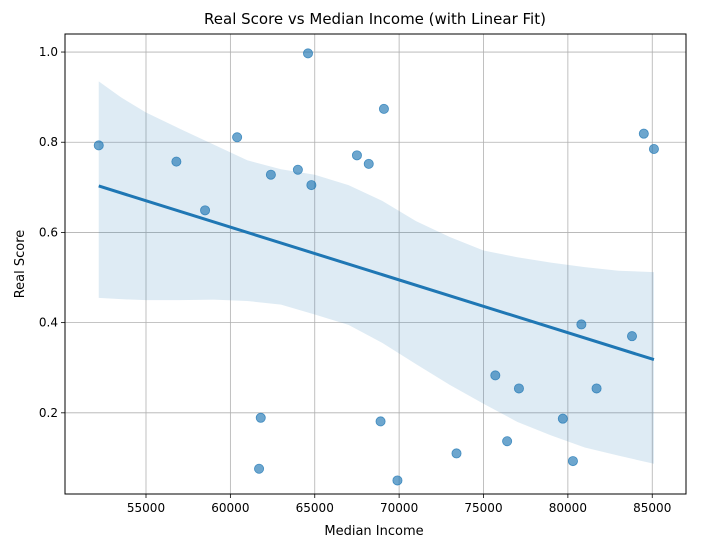 The height and width of the screenshot is (552, 727). Describe the element at coordinates (230, 508) in the screenshot. I see `x-tick-label: 60000` at that location.